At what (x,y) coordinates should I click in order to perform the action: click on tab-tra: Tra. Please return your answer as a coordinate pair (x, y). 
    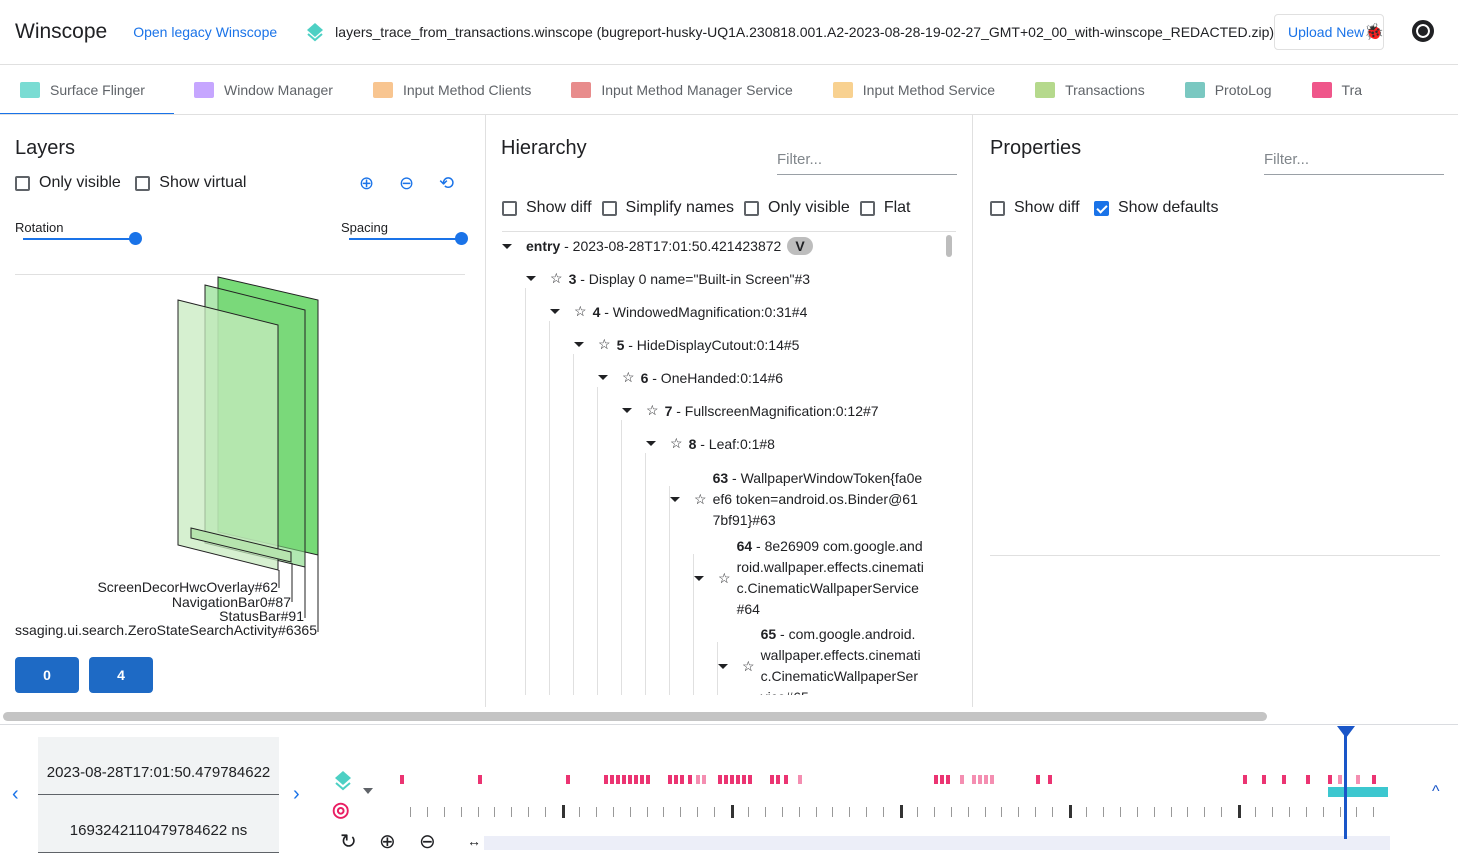
    Looking at the image, I should click on (1337, 89).